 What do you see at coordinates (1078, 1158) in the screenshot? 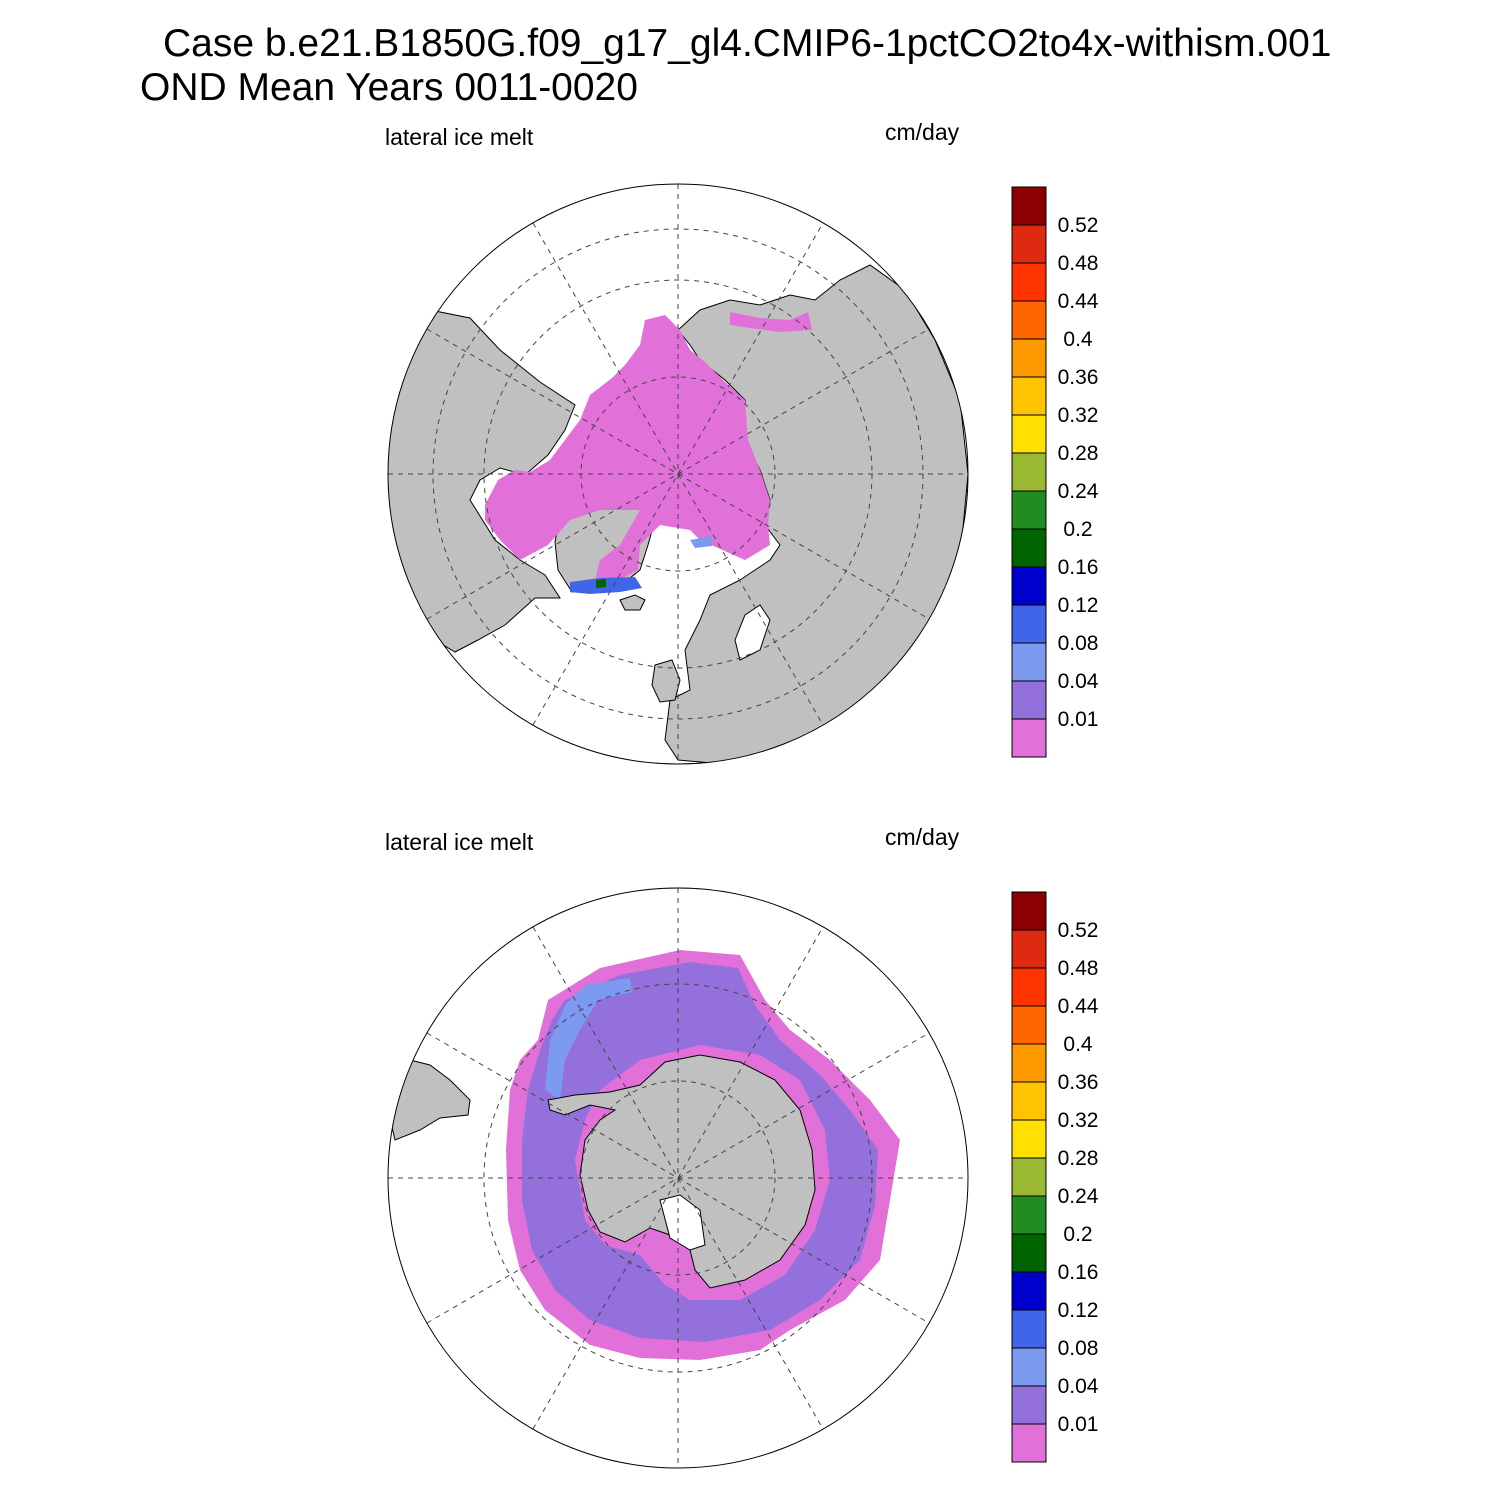
I see `south-colorbar-tick-label: 0.28` at bounding box center [1078, 1158].